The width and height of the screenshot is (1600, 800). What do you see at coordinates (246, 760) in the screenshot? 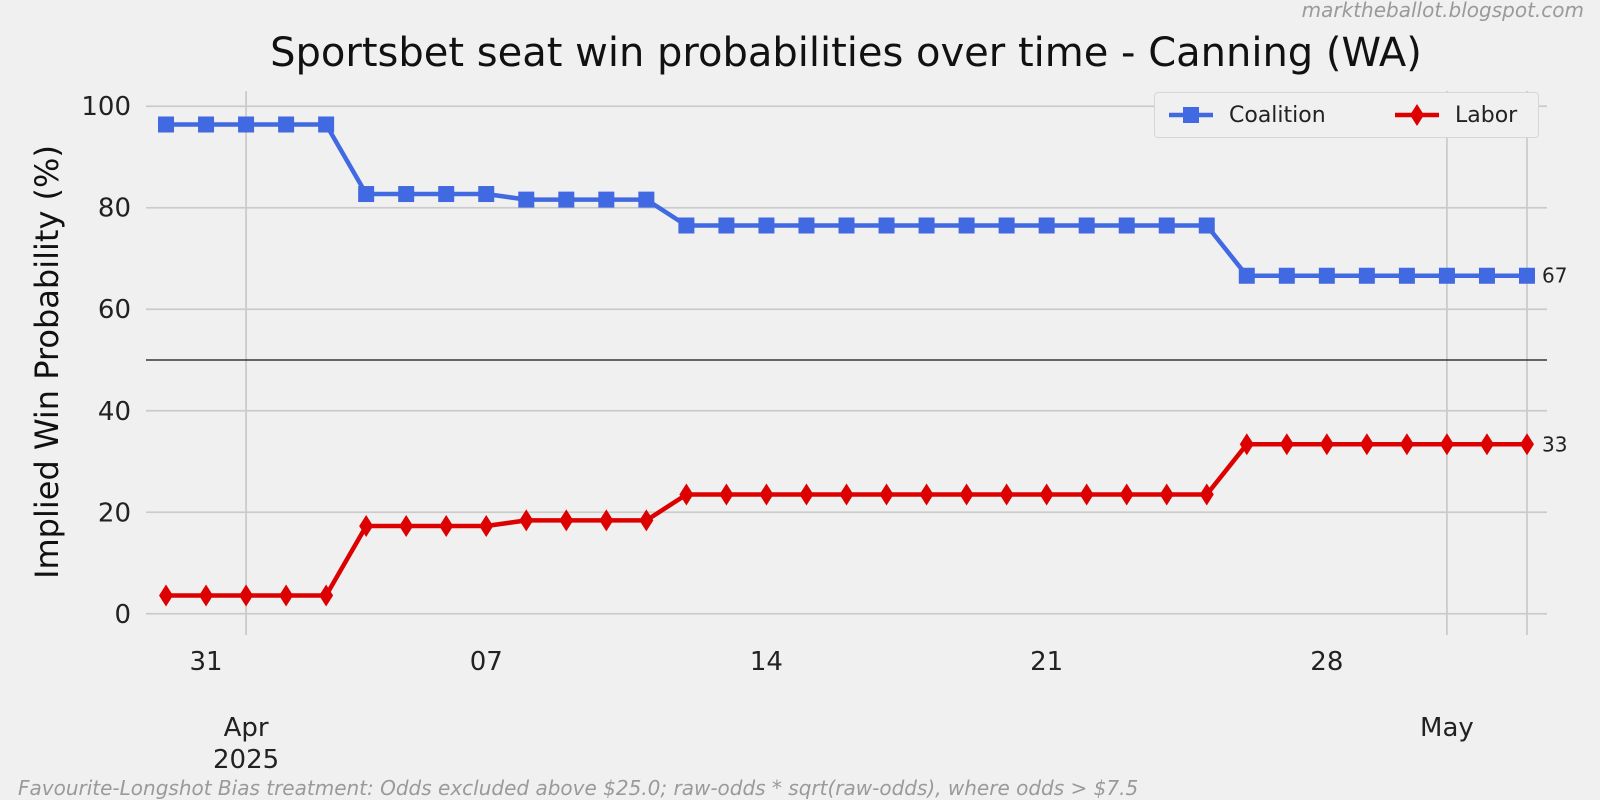
I see `x-year-label: 2025` at bounding box center [246, 760].